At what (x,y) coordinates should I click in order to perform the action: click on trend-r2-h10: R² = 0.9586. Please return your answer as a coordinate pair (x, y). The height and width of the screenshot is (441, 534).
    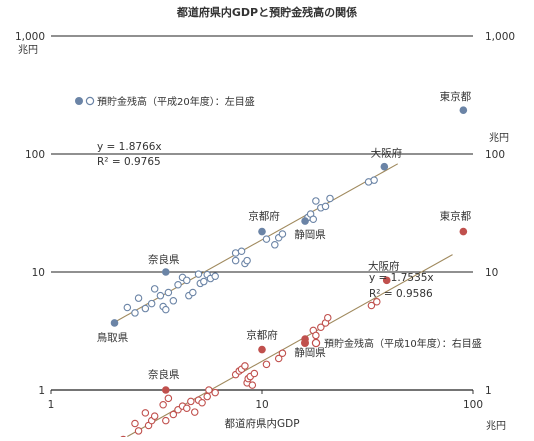
    Looking at the image, I should click on (401, 294).